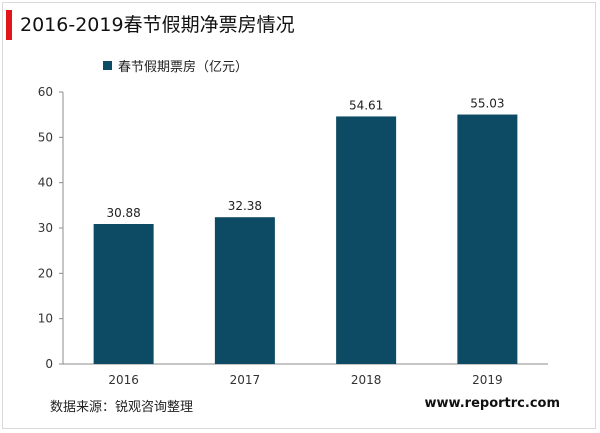 This screenshot has width=600, height=433. I want to click on y-tick-label: 50, so click(45, 137).